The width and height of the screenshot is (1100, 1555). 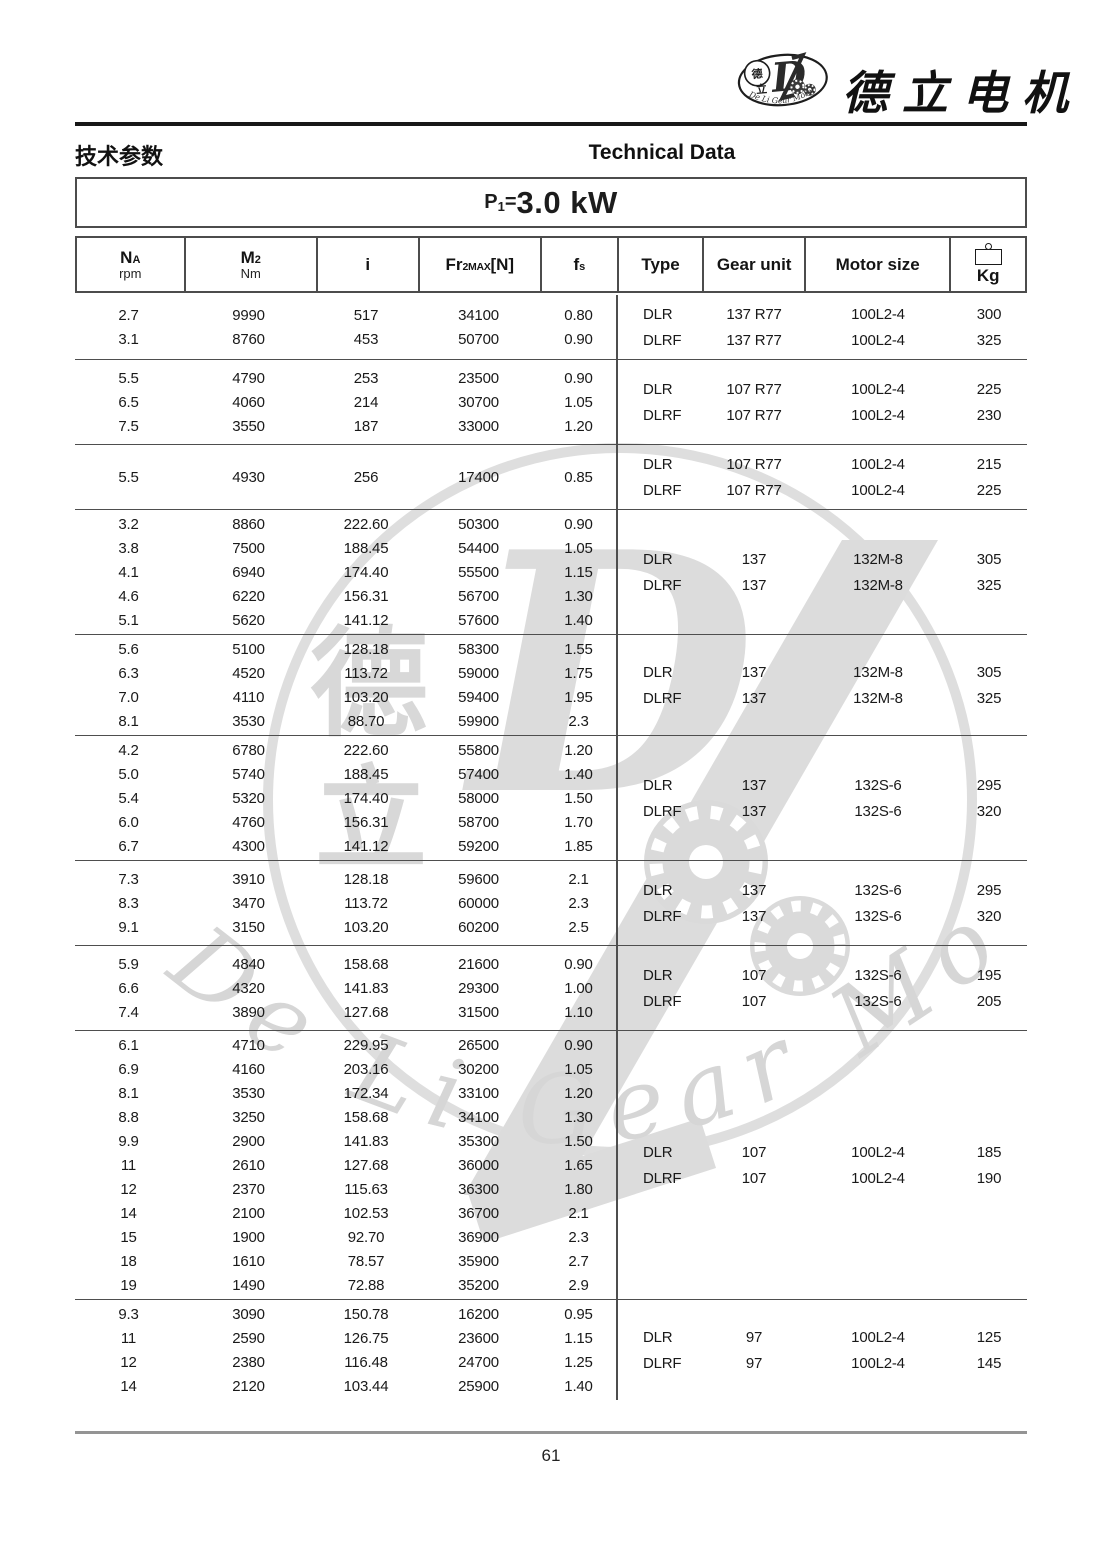 I want to click on table-row: DLR 137 132M-8 305, so click(x=822, y=559).